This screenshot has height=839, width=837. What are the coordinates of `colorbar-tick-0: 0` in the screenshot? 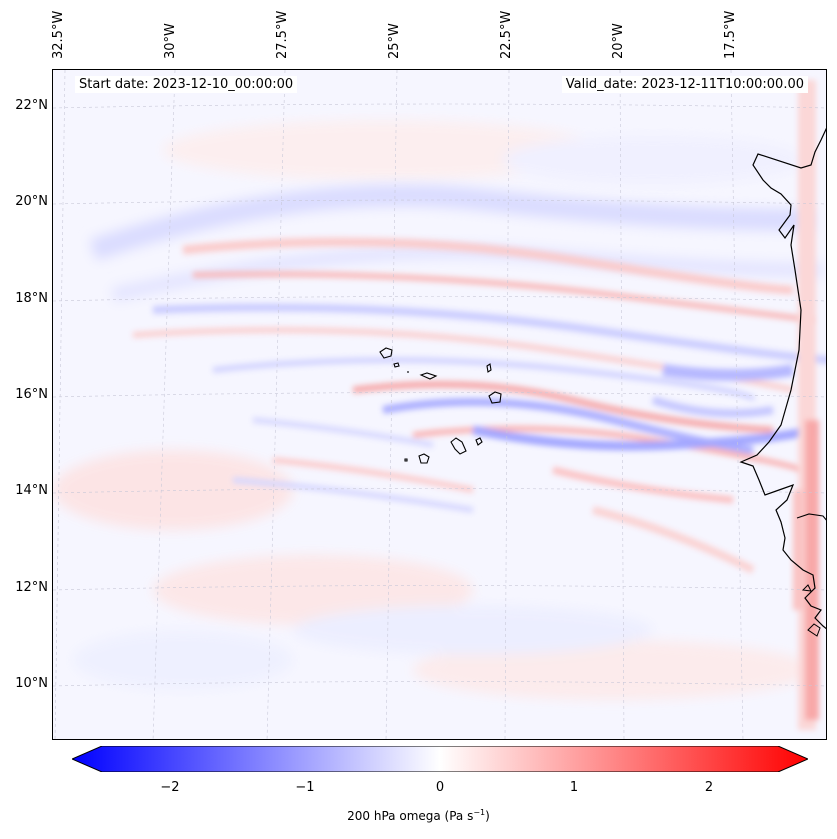 It's located at (440, 787).